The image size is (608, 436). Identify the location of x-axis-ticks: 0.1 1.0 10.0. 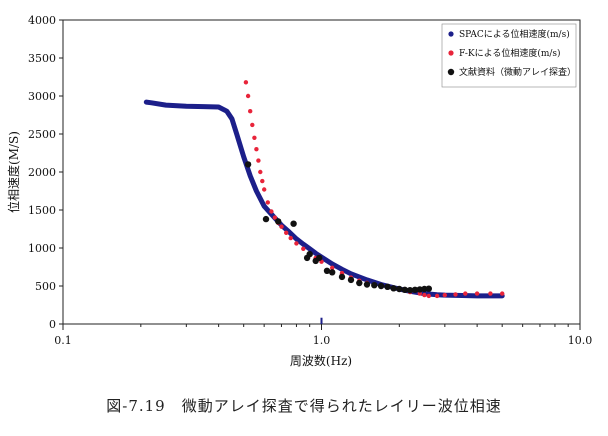
(323, 335).